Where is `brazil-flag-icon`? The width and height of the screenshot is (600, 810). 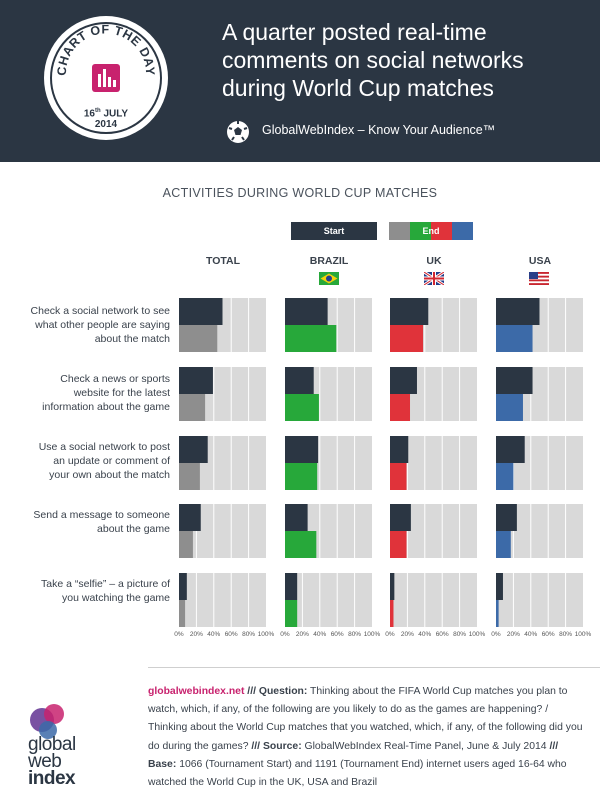 brazil-flag-icon is located at coordinates (329, 278).